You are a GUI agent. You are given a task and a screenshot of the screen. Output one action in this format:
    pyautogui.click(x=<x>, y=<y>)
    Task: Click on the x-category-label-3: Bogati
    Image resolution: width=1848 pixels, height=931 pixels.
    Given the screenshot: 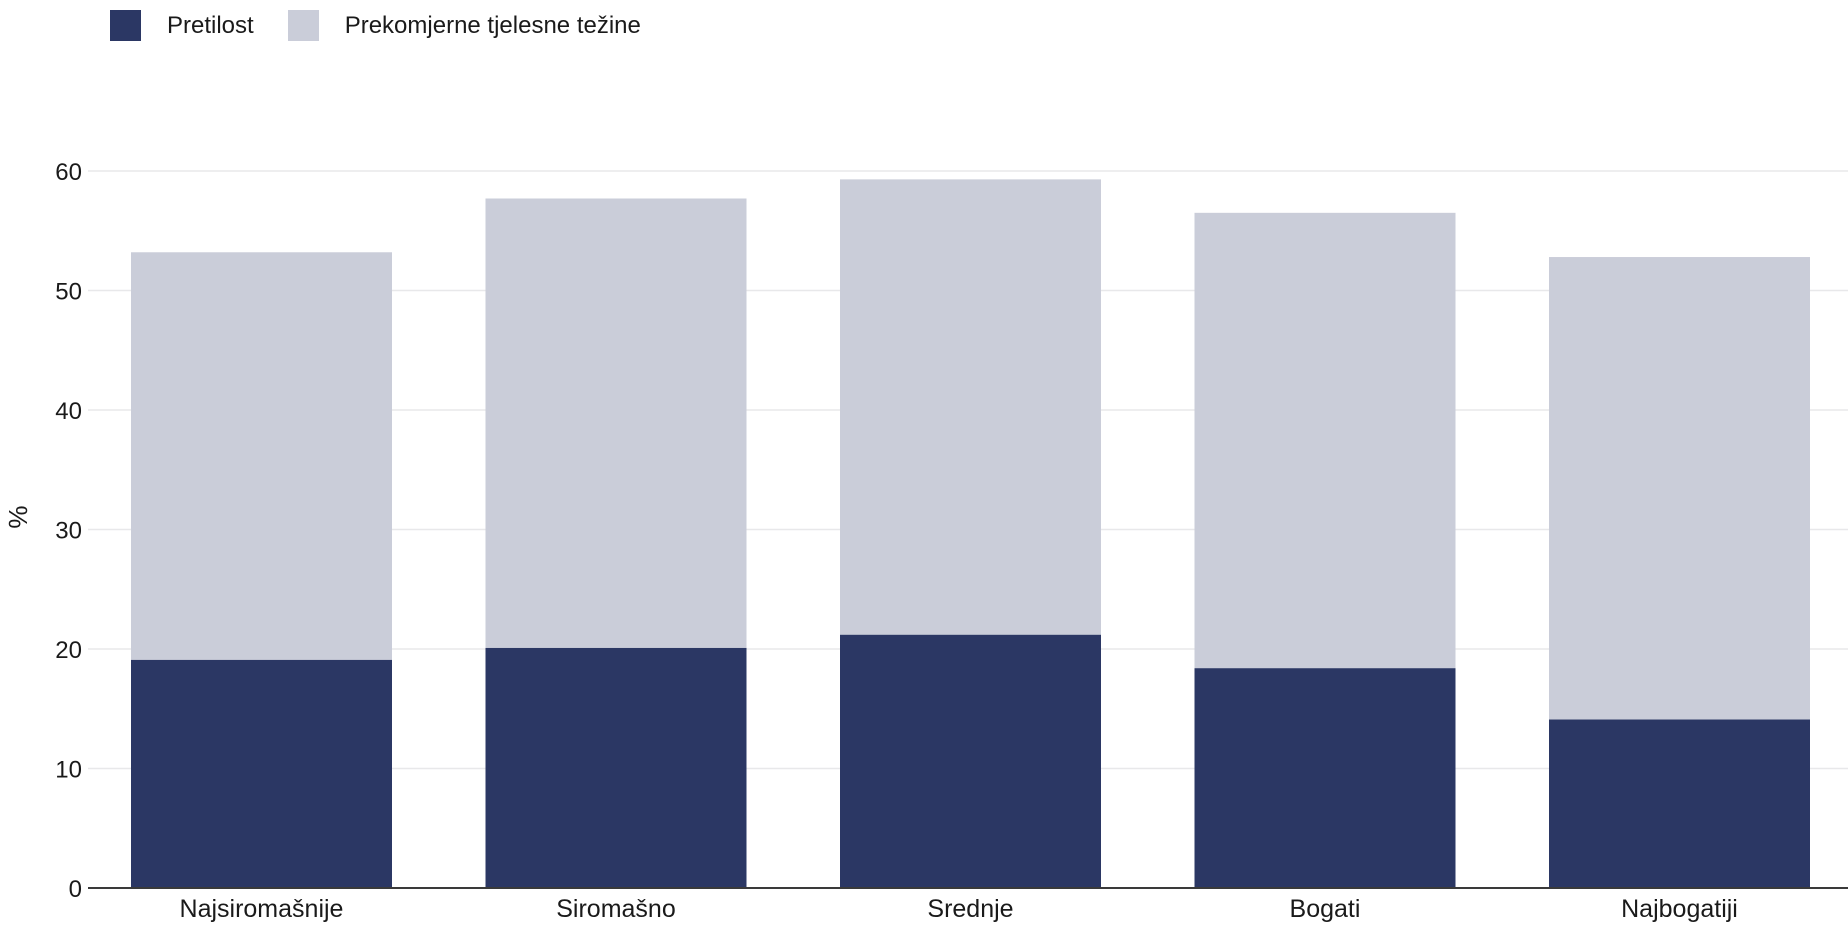 What is the action you would take?
    pyautogui.click(x=1325, y=909)
    